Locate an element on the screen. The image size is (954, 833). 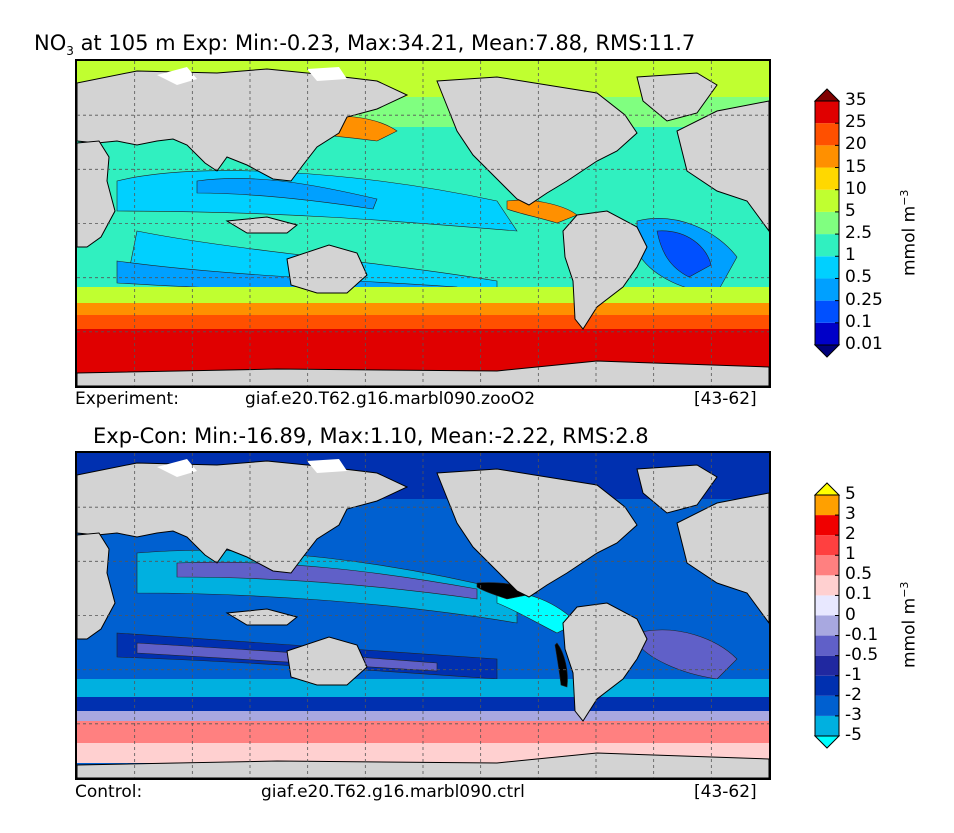
top-tick-label: 1 is located at coordinates (850, 255).